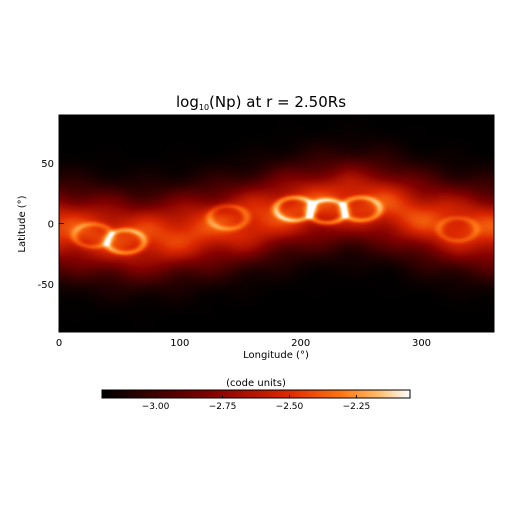  What do you see at coordinates (223, 407) in the screenshot?
I see `colorbar-tick-label: −2.75` at bounding box center [223, 407].